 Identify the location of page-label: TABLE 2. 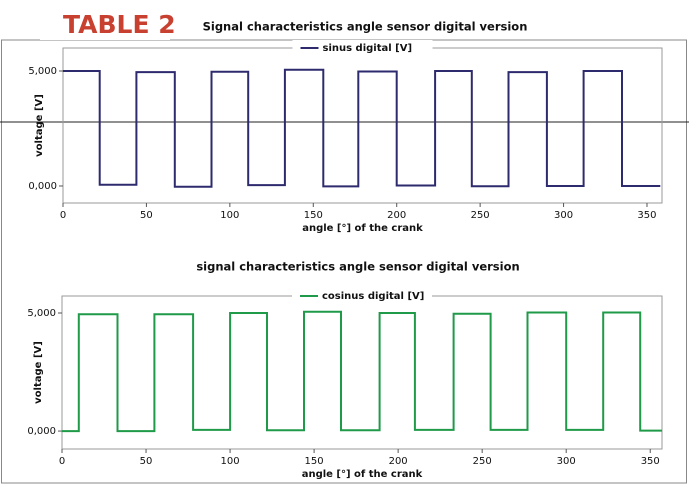
(119, 24).